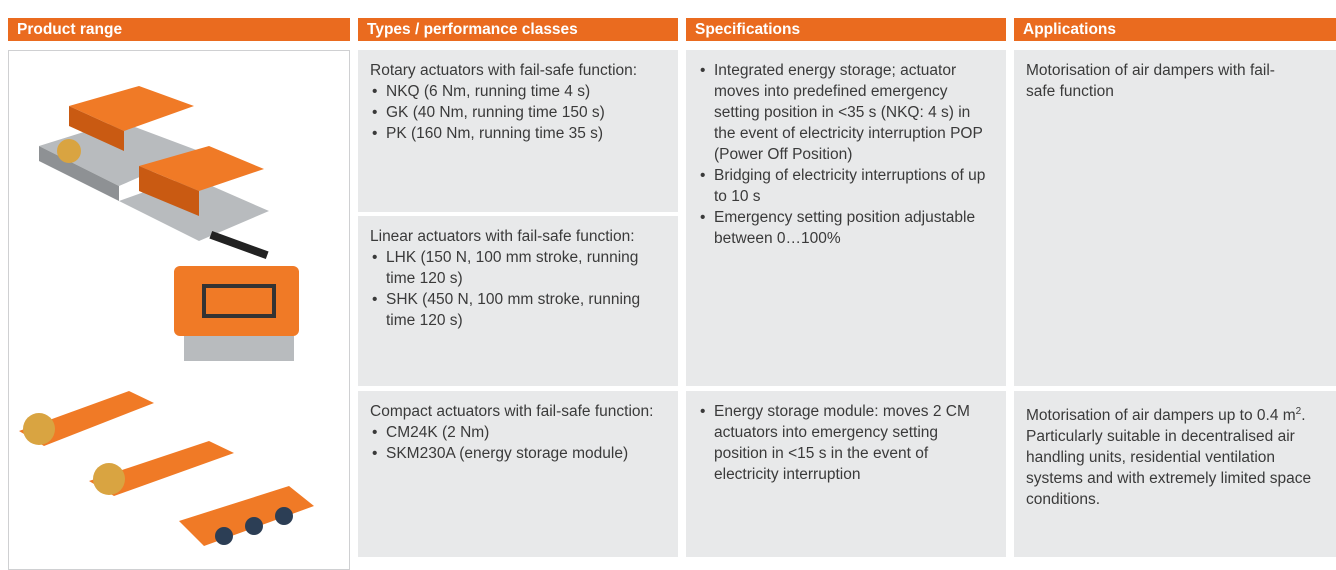 Image resolution: width=1336 pixels, height=570 pixels. What do you see at coordinates (846, 29) in the screenshot?
I see `header: Specifications` at bounding box center [846, 29].